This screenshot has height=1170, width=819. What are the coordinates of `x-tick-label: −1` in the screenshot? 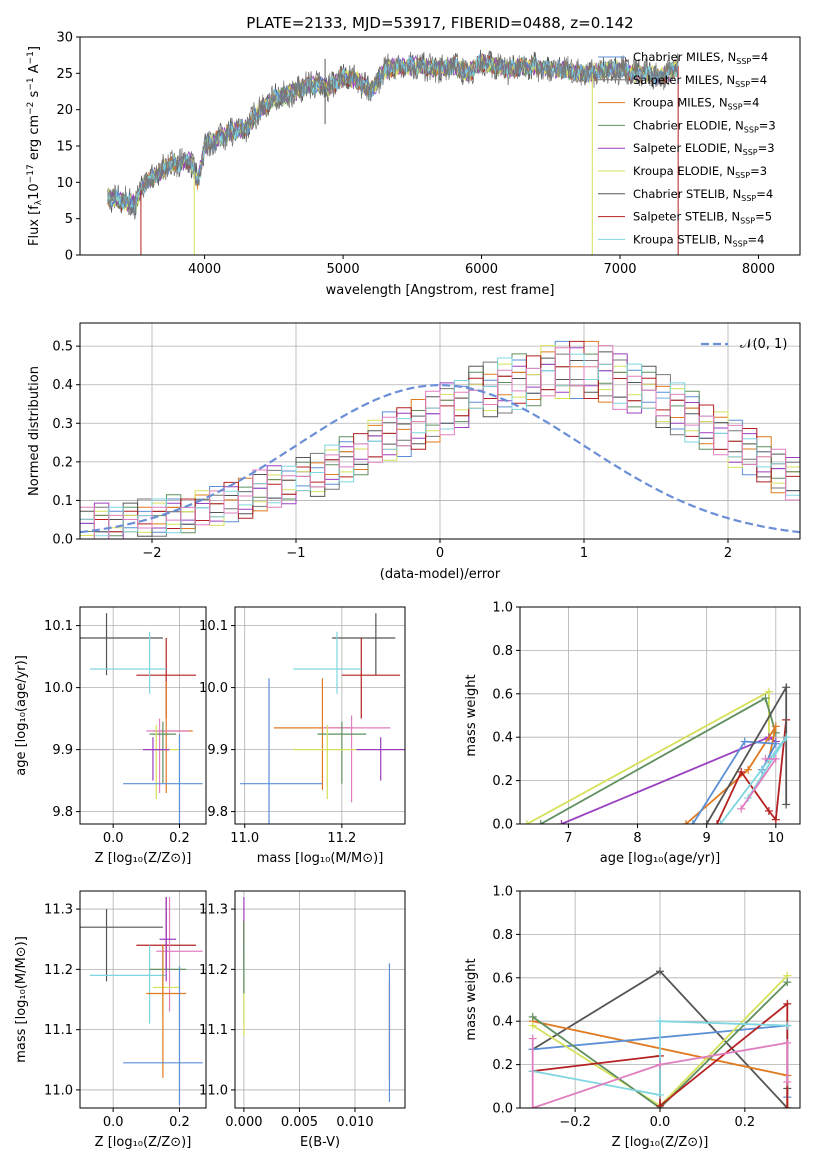 It's located at (295, 553).